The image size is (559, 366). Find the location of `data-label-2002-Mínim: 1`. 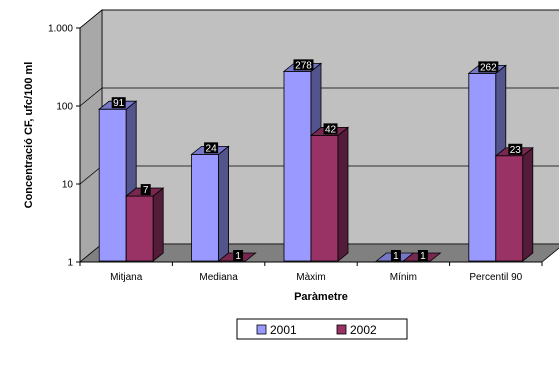

data-label-2002-Mínim: 1 is located at coordinates (422, 256).